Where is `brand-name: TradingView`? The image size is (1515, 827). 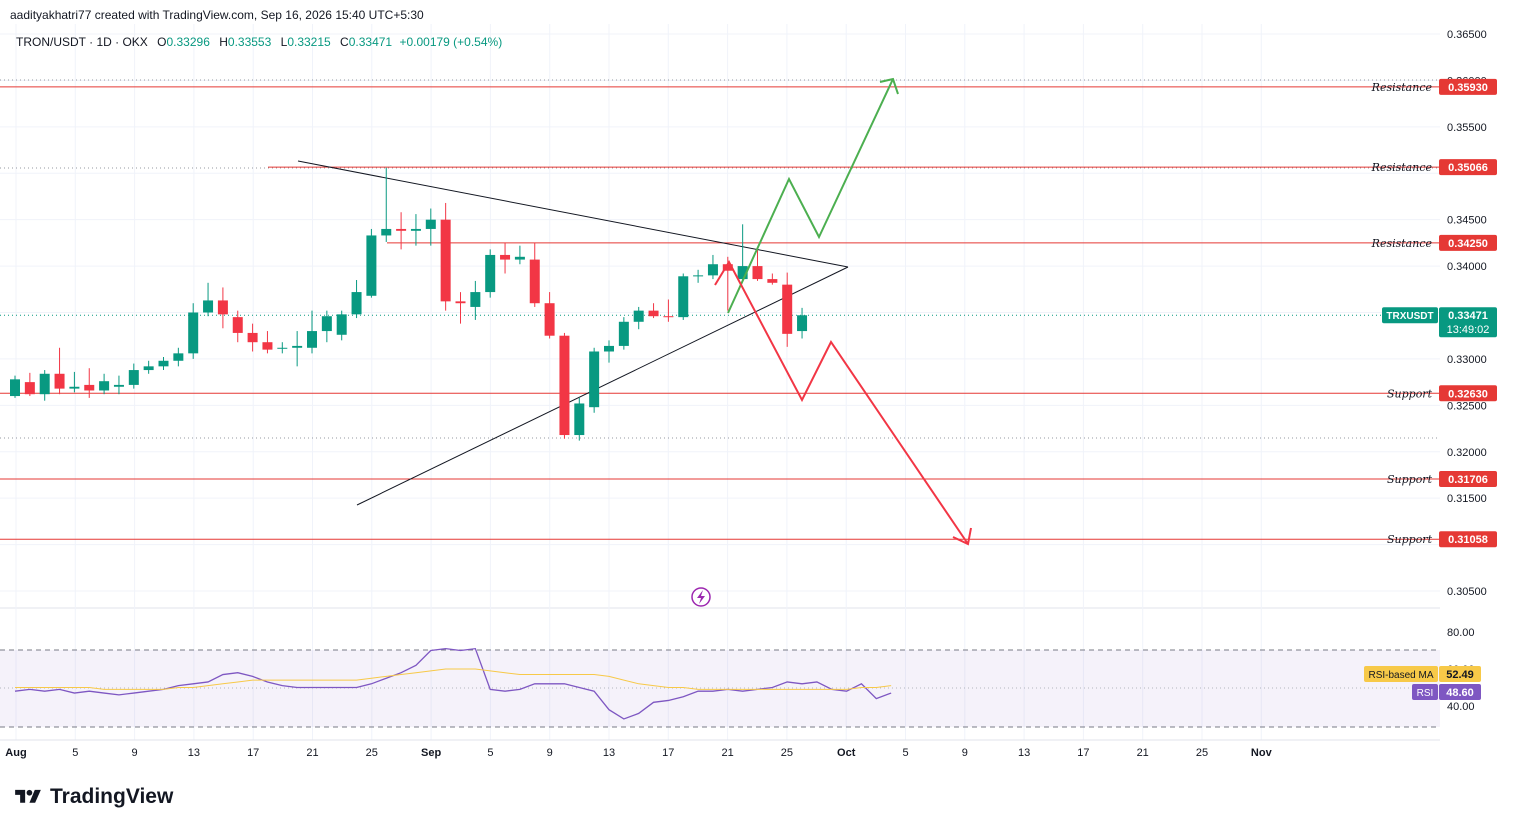 brand-name: TradingView is located at coordinates (112, 796).